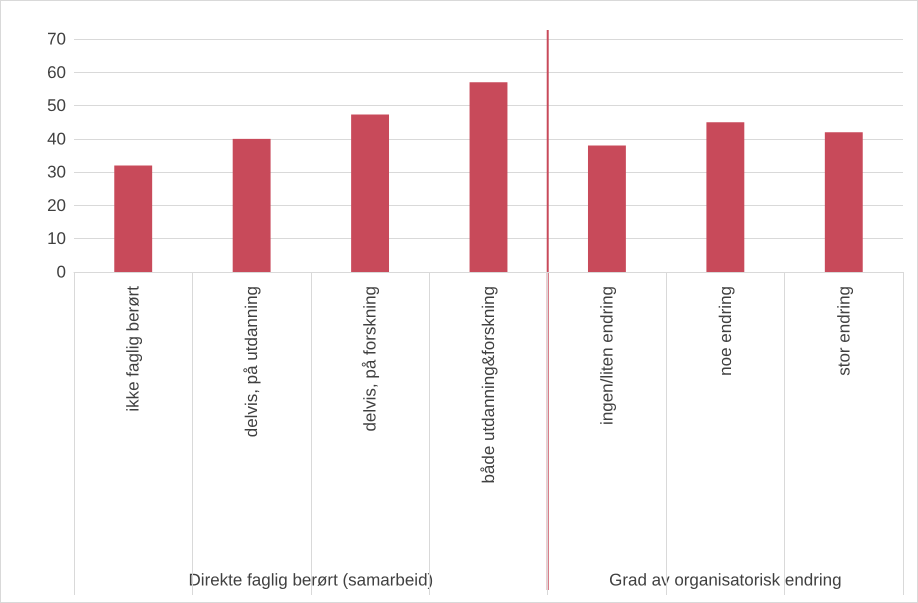  What do you see at coordinates (311, 580) in the screenshot?
I see `text: Direkte faglig berørt (samarbeid)` at bounding box center [311, 580].